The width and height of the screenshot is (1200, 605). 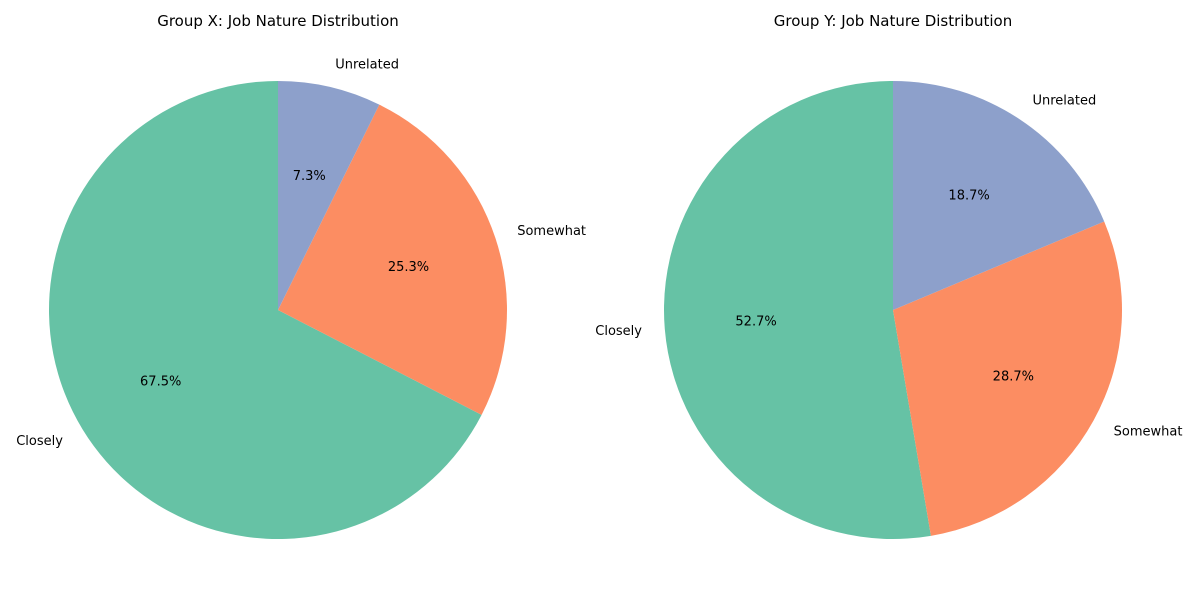 What do you see at coordinates (968, 196) in the screenshot?
I see `slice-percentage-label: 18.7%` at bounding box center [968, 196].